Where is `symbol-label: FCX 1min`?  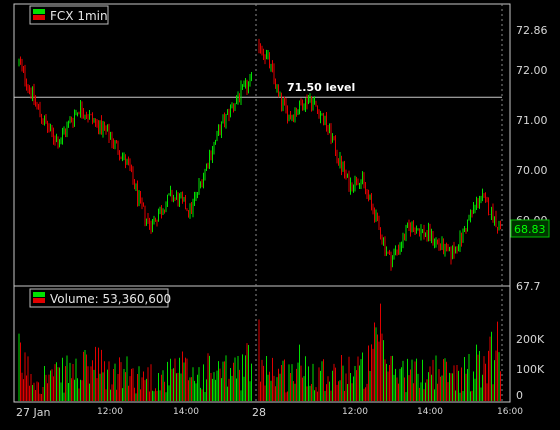 symbol-label: FCX 1min is located at coordinates (79, 16).